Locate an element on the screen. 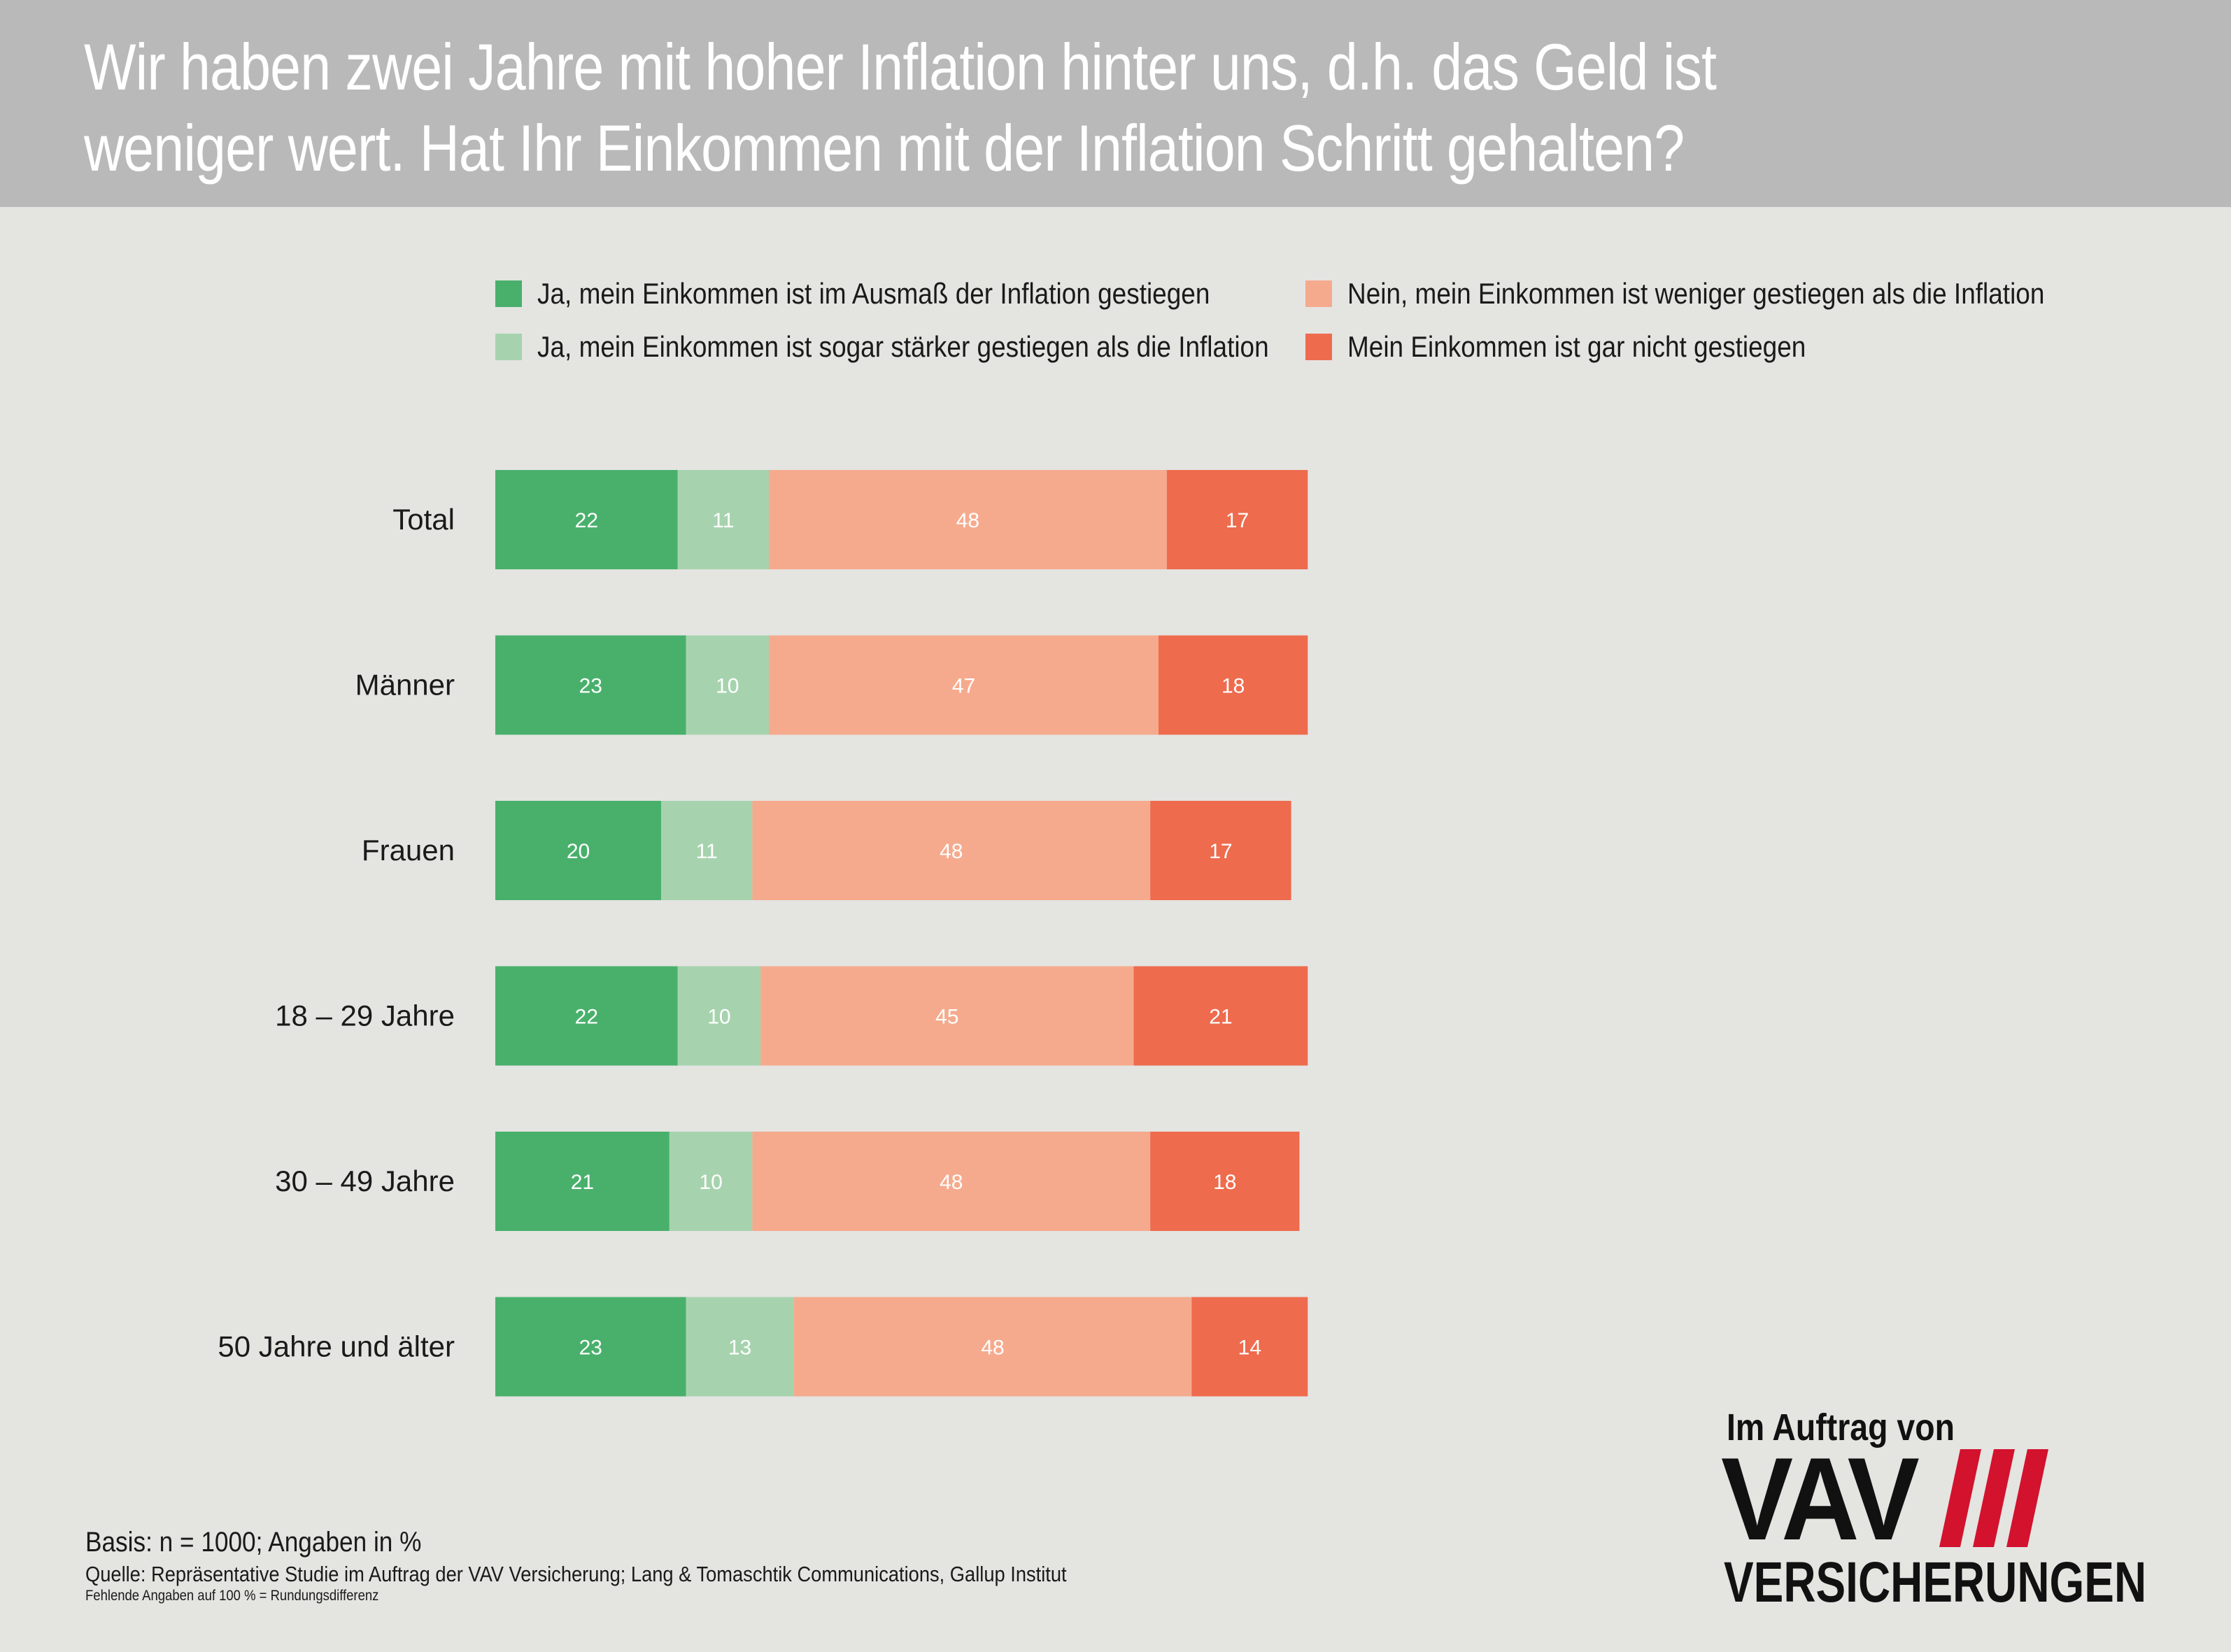 This screenshot has height=1652, width=2231. bar-value-label: 14 is located at coordinates (1249, 1348).